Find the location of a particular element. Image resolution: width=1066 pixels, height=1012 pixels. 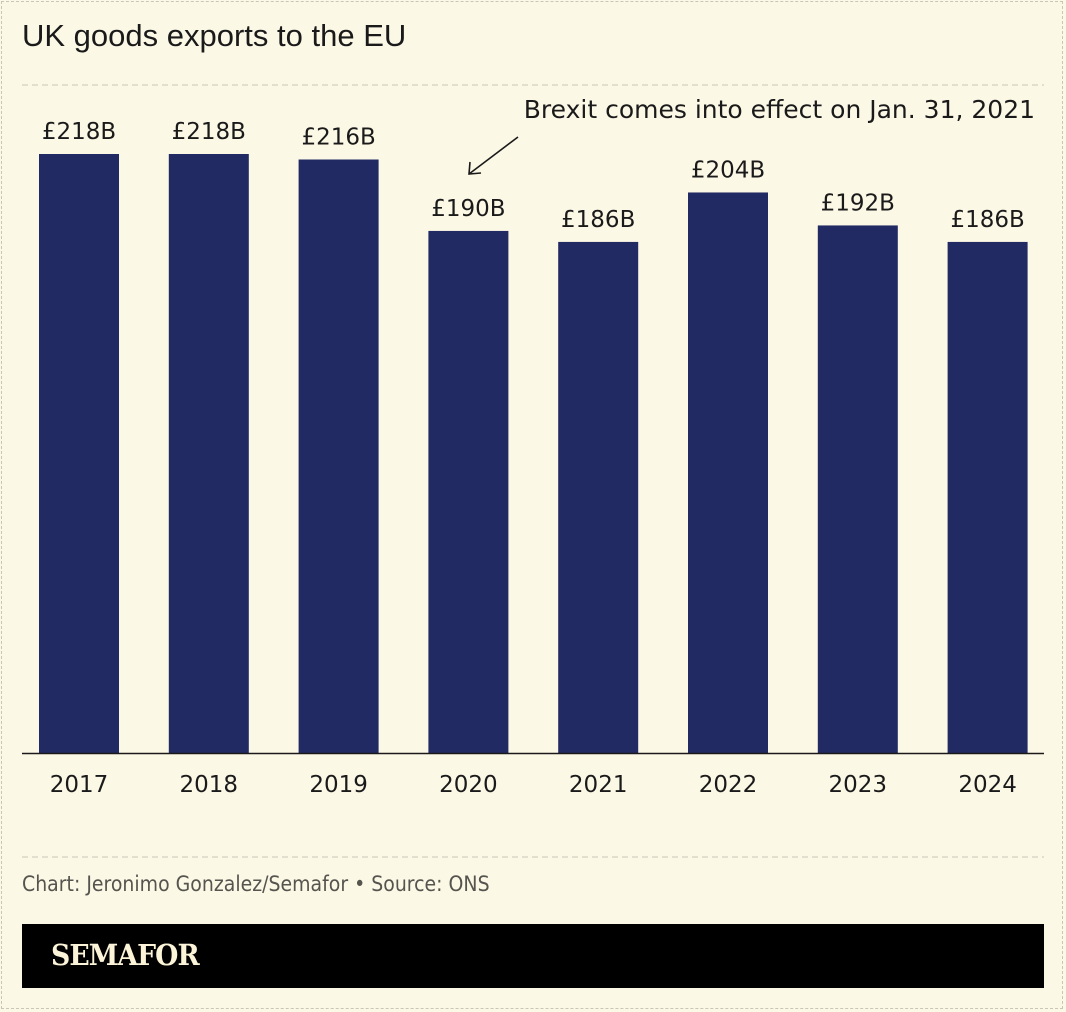

bar-2024 is located at coordinates (987, 497).